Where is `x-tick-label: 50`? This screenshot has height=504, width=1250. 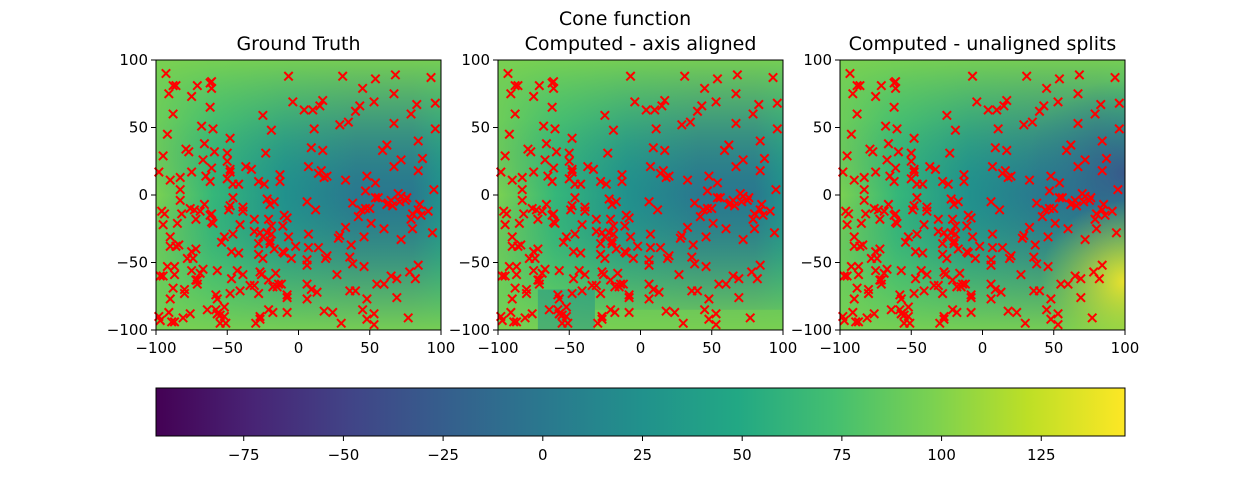 x-tick-label: 50 is located at coordinates (711, 348).